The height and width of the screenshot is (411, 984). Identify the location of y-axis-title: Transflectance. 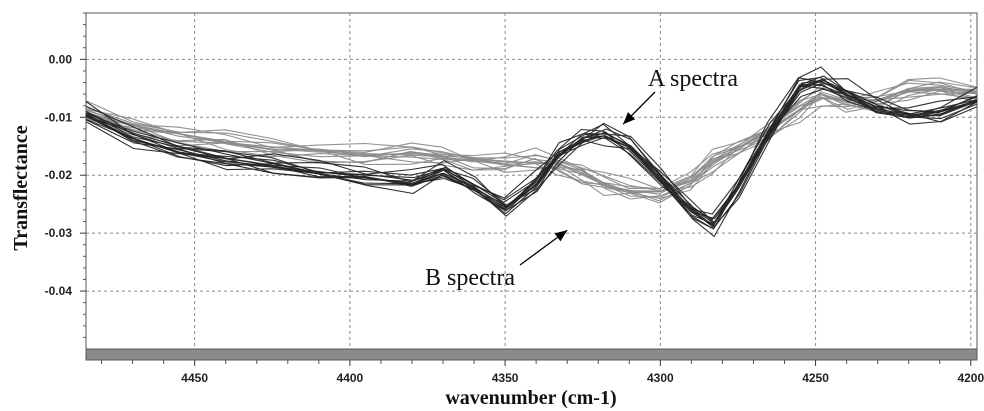
(21, 187).